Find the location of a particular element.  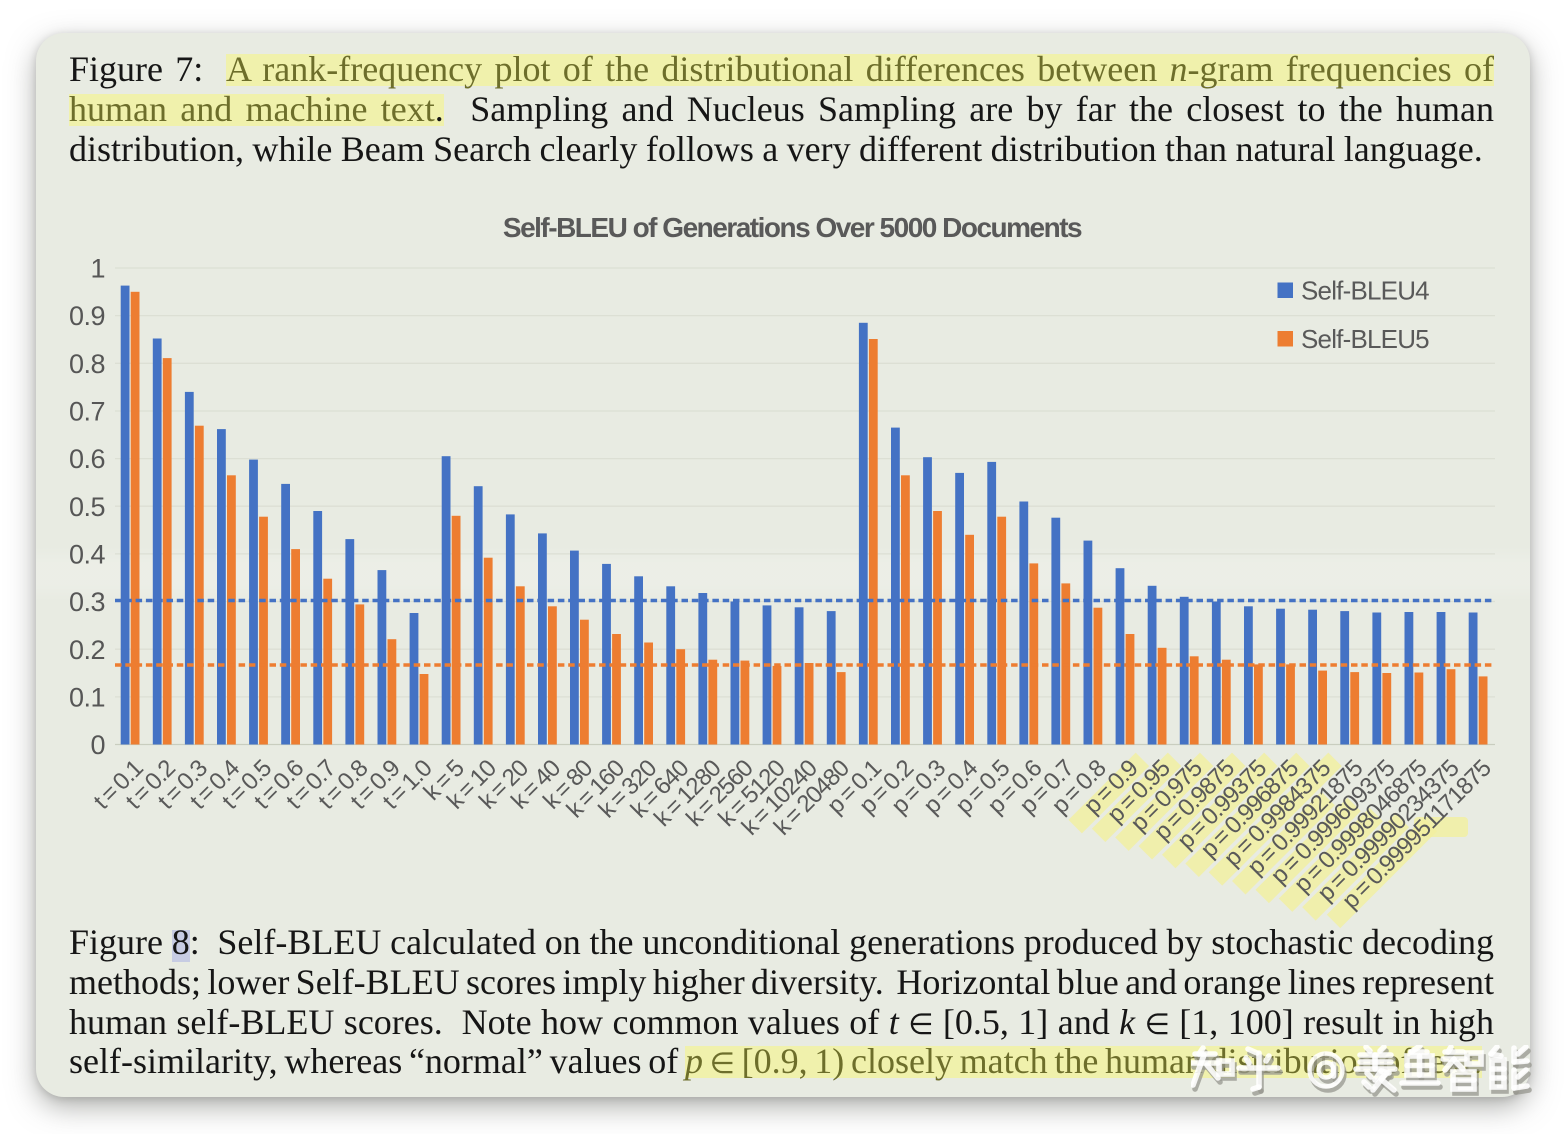

svg-text: 0.7 is located at coordinates (87, 412).